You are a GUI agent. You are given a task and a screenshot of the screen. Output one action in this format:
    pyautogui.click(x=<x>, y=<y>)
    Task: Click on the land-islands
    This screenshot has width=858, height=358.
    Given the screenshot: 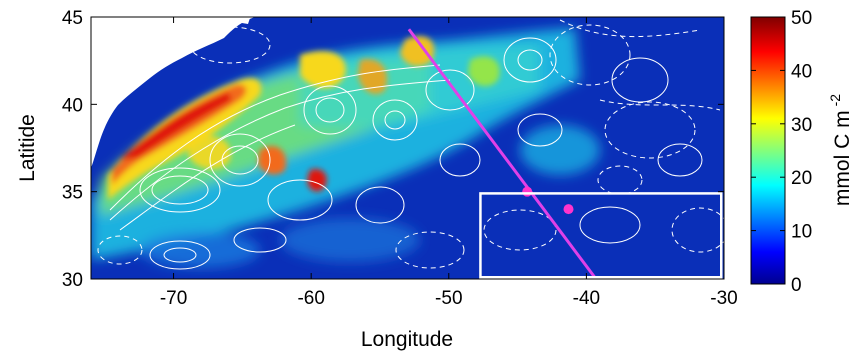 What is the action you would take?
    pyautogui.click(x=243, y=21)
    